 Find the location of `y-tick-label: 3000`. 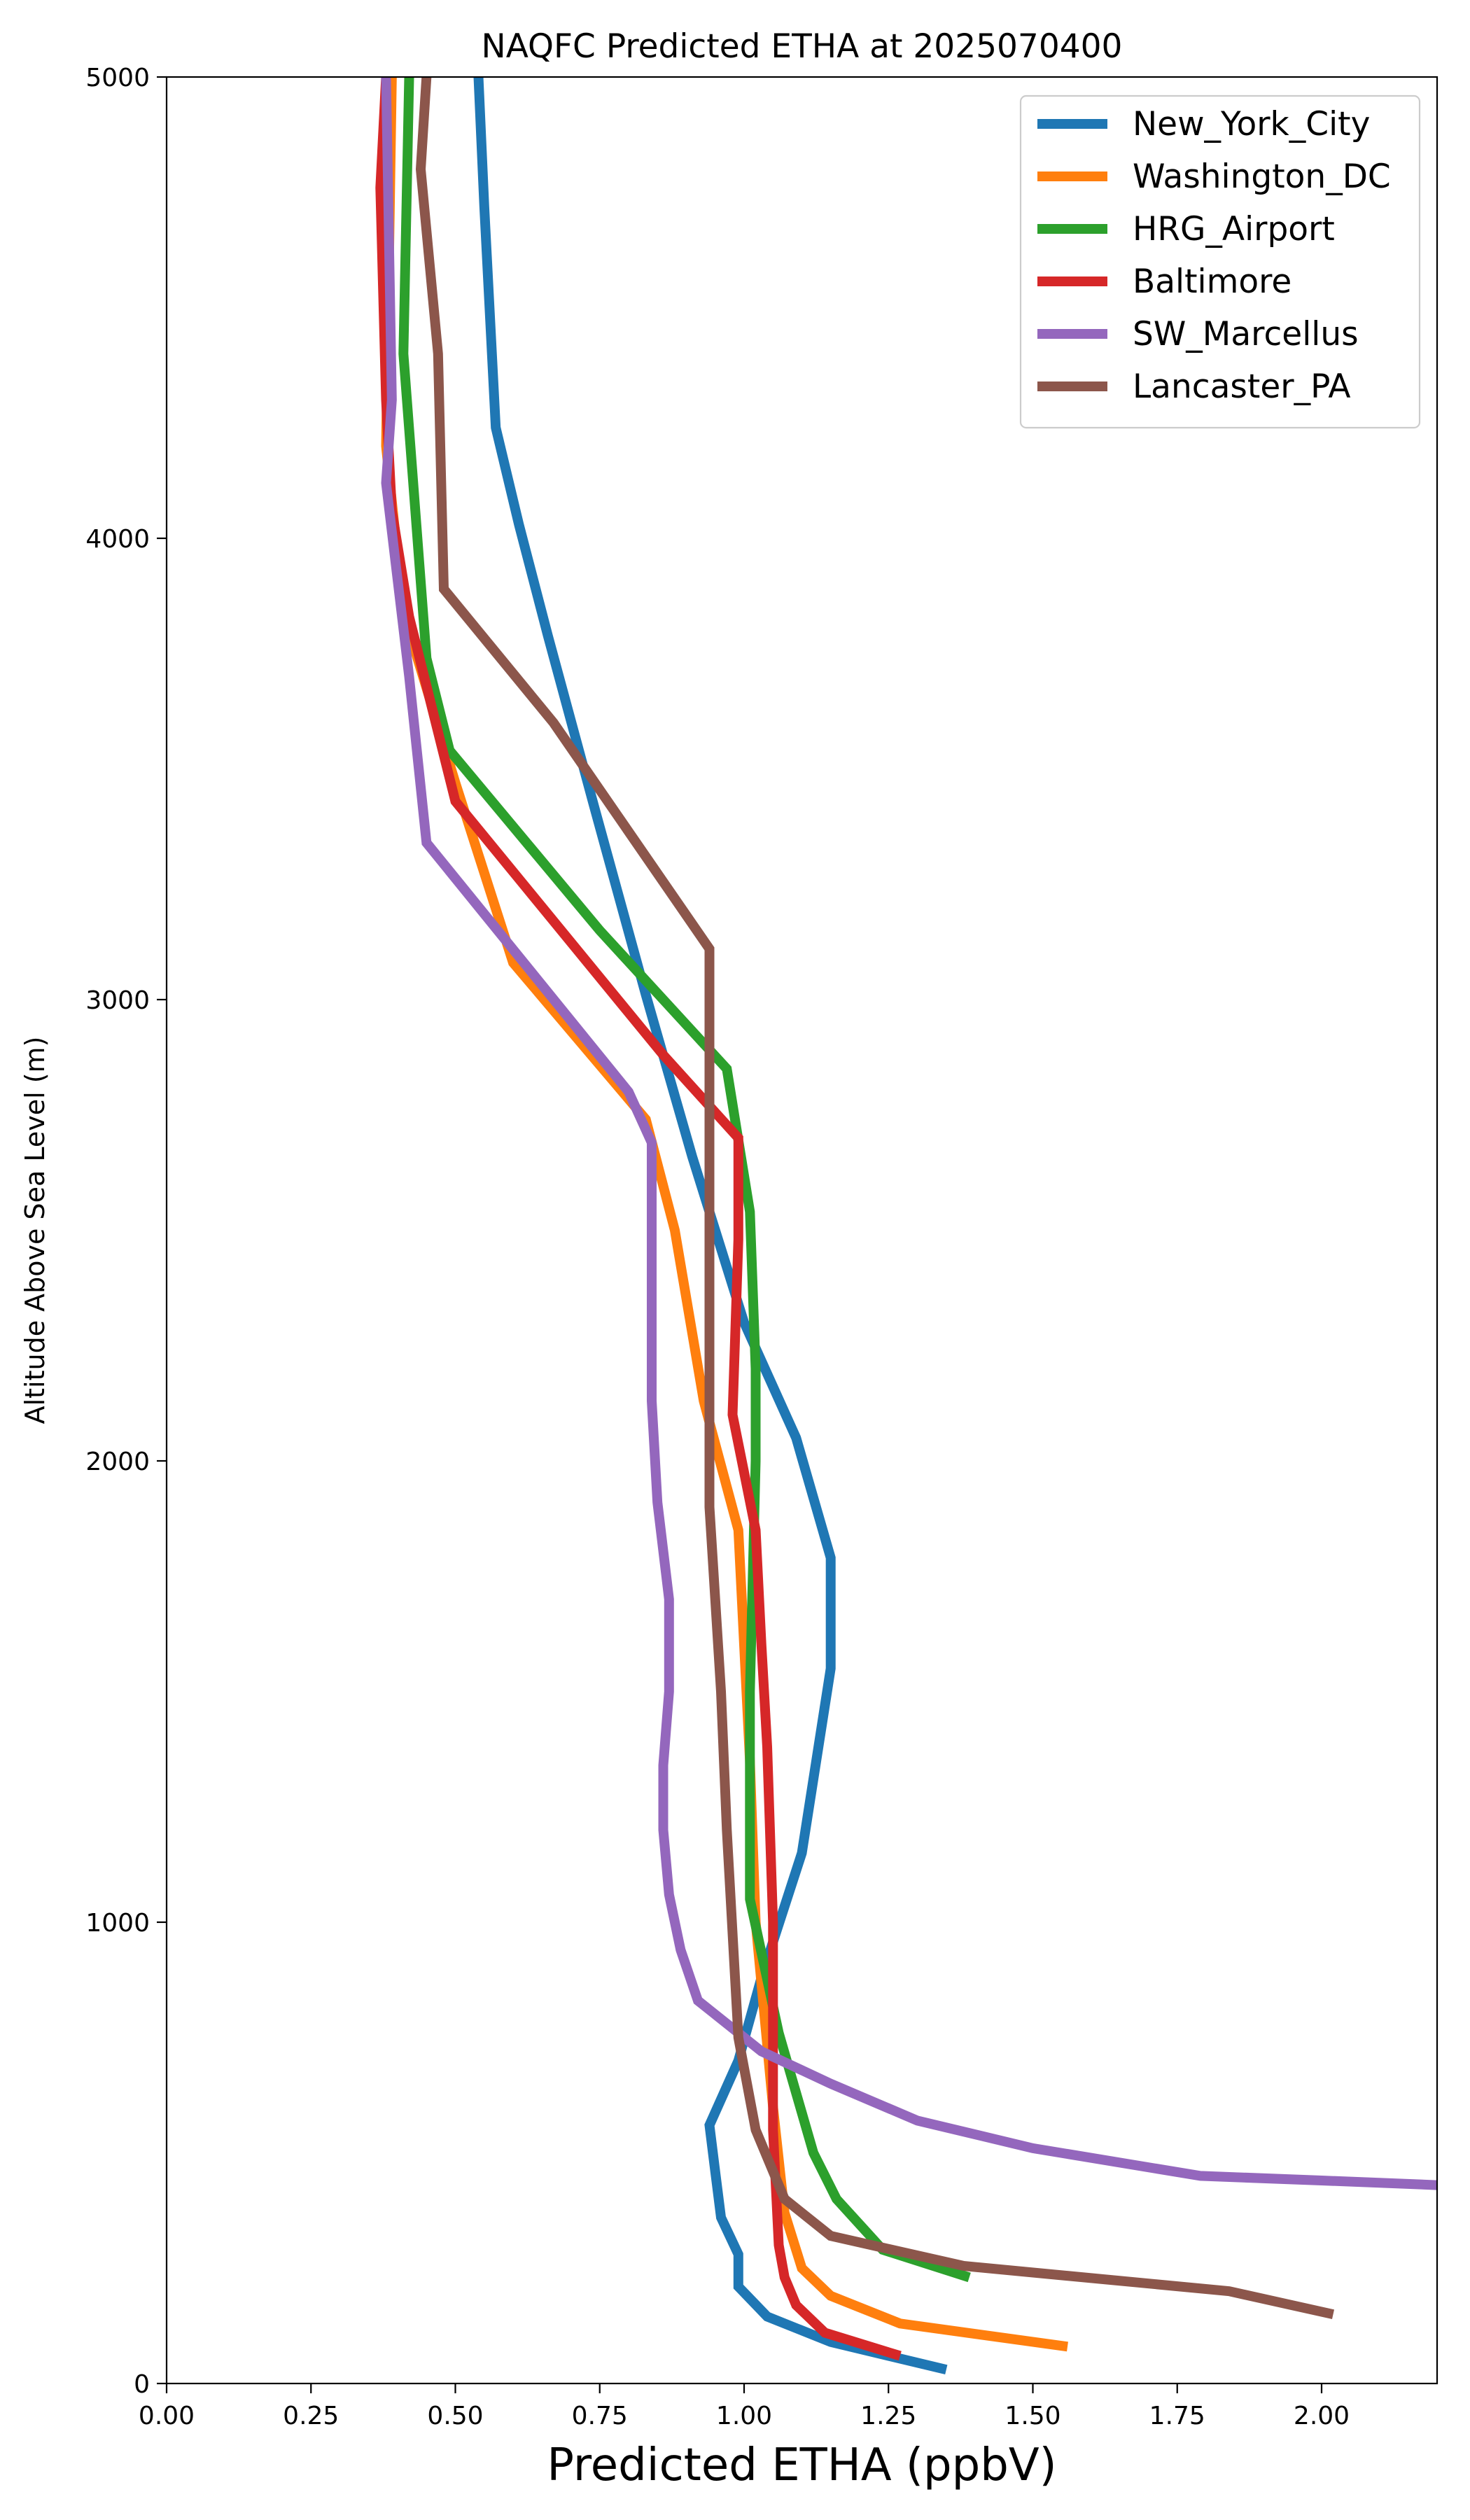

y-tick-label: 3000 is located at coordinates (117, 1000).